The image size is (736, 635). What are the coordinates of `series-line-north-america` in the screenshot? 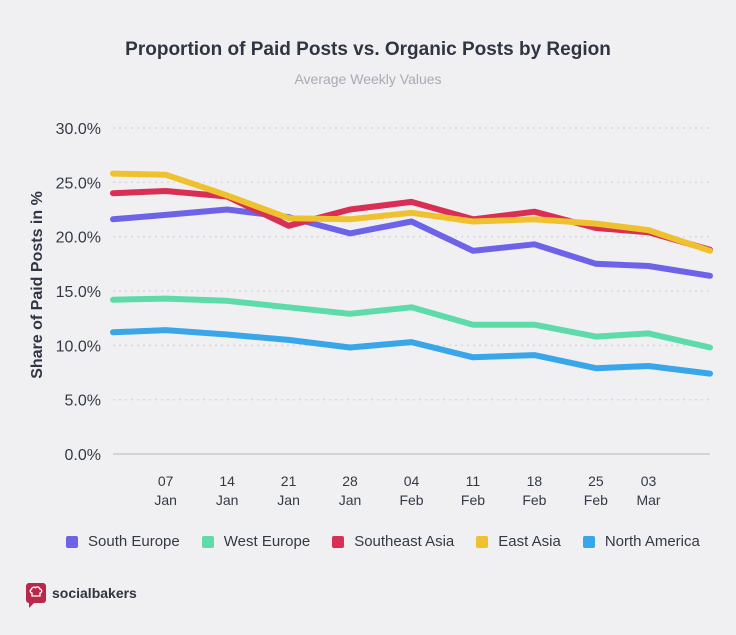 It's located at (411, 352).